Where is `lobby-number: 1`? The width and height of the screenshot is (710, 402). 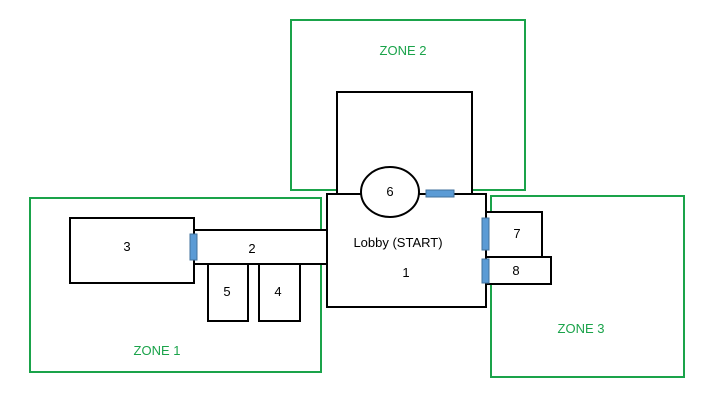
lobby-number: 1 is located at coordinates (405, 272).